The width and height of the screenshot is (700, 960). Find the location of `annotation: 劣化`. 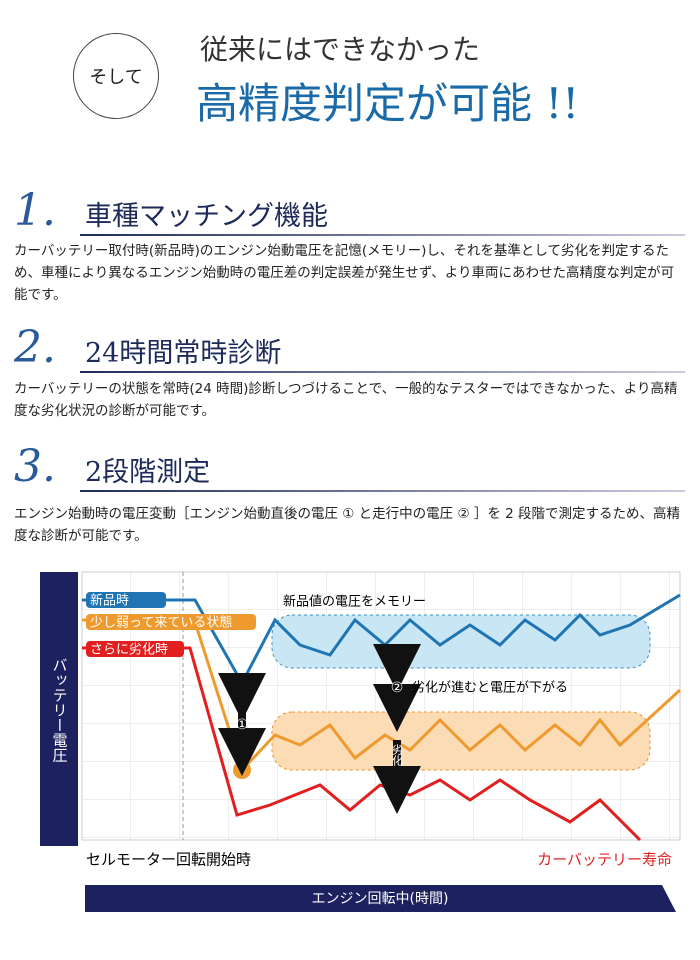

annotation: 劣化 is located at coordinates (397, 755).